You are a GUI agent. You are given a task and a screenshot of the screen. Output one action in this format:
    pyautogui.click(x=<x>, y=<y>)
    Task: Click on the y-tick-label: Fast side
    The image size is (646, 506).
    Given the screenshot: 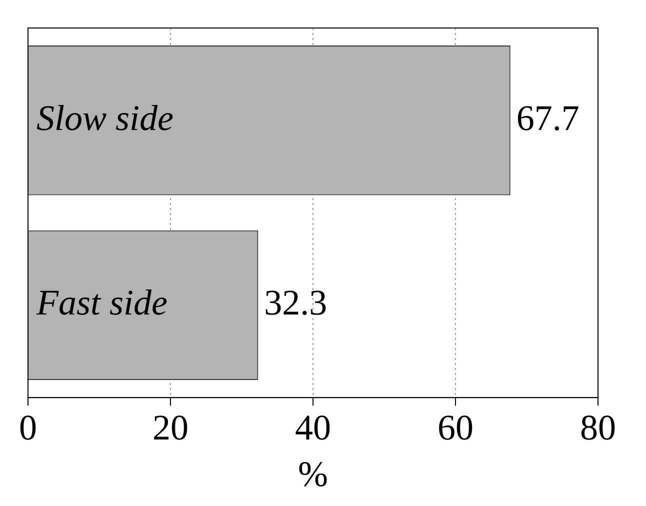 What is the action you would take?
    pyautogui.click(x=102, y=302)
    